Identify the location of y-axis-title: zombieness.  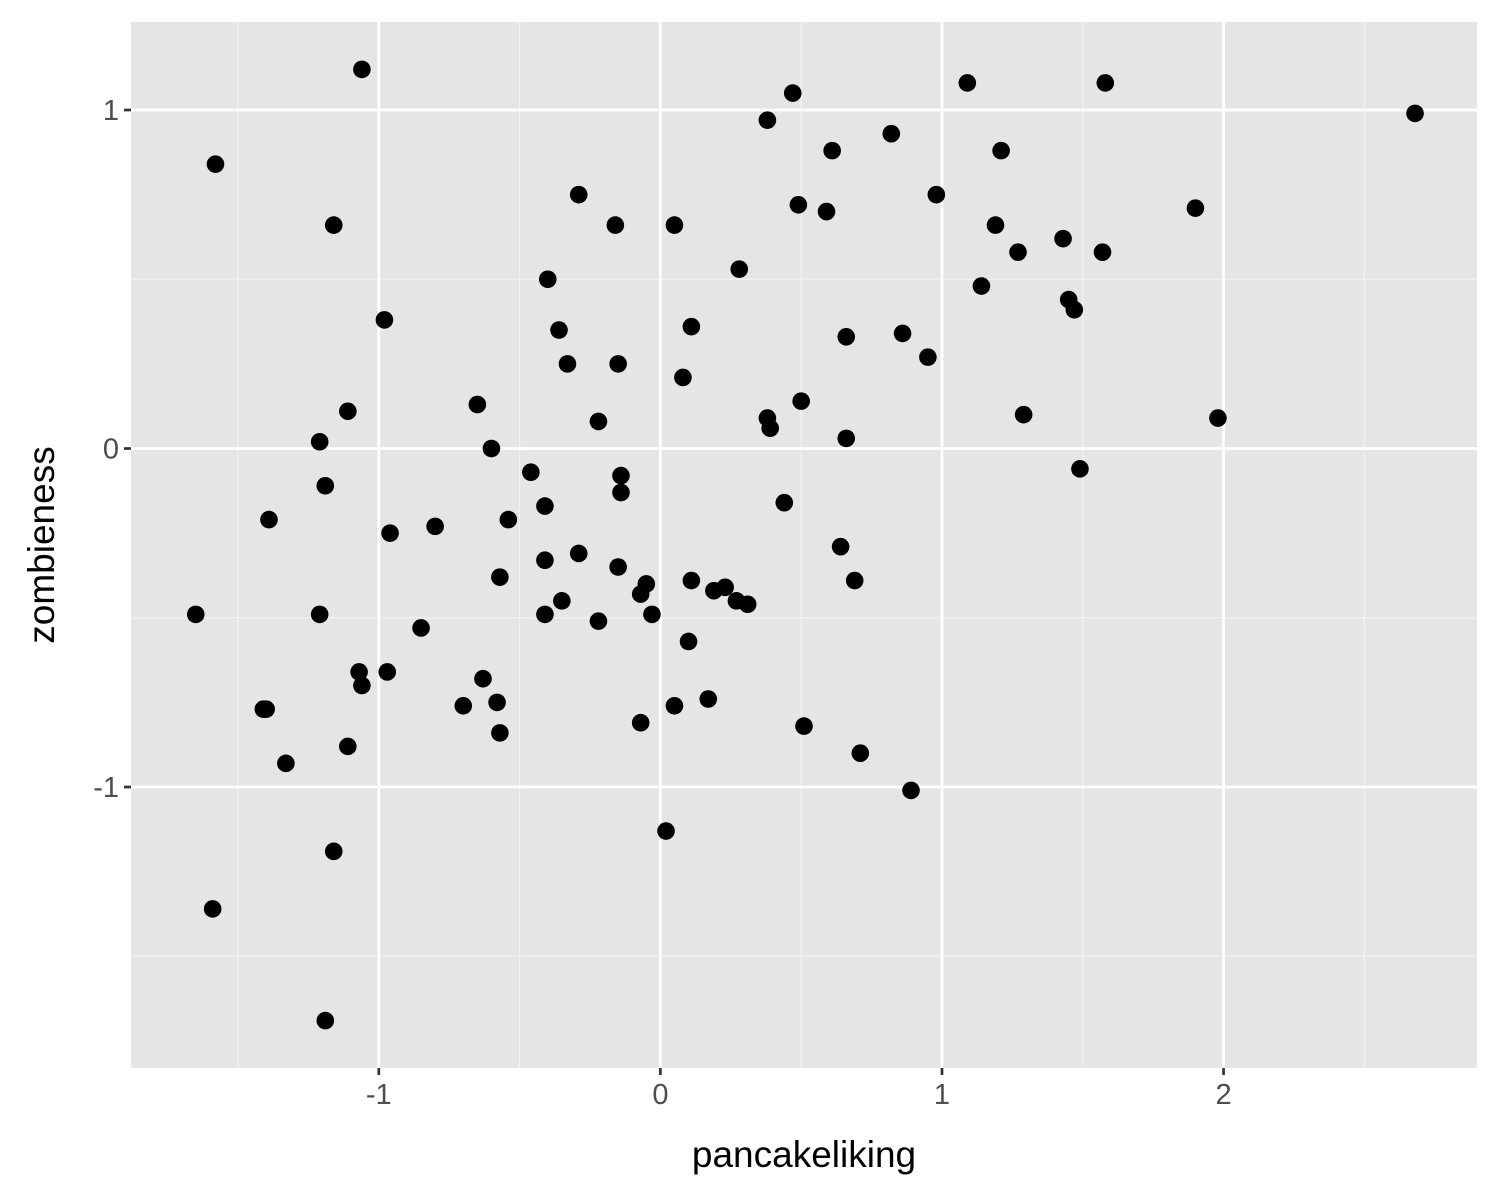
(41, 544).